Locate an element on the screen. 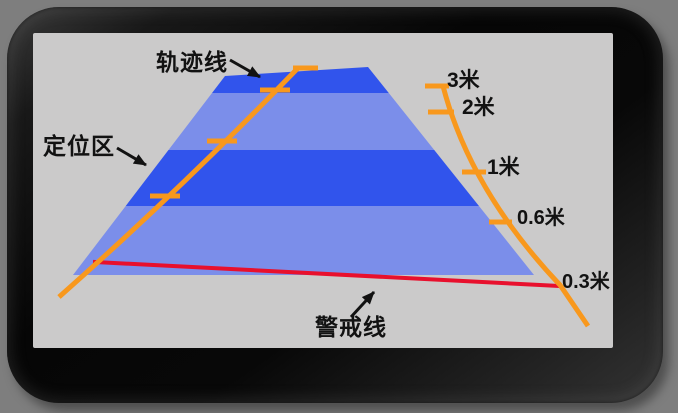 This screenshot has height=413, width=678. distance-label-3m: 3米 is located at coordinates (463, 80).